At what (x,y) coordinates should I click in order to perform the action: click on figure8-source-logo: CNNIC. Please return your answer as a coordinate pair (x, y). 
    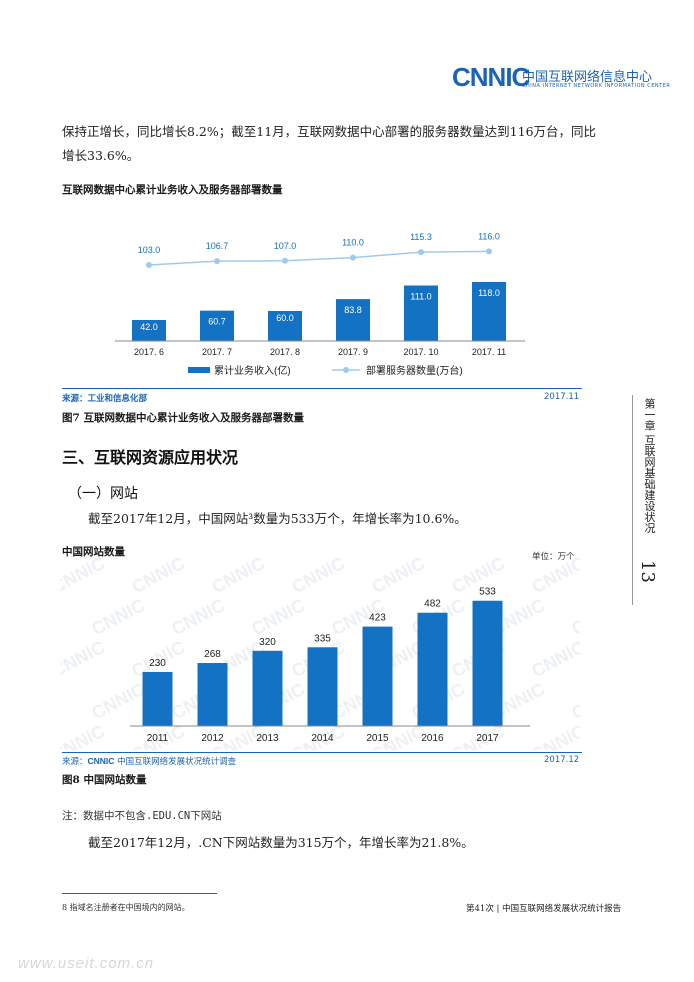
    Looking at the image, I should click on (101, 761).